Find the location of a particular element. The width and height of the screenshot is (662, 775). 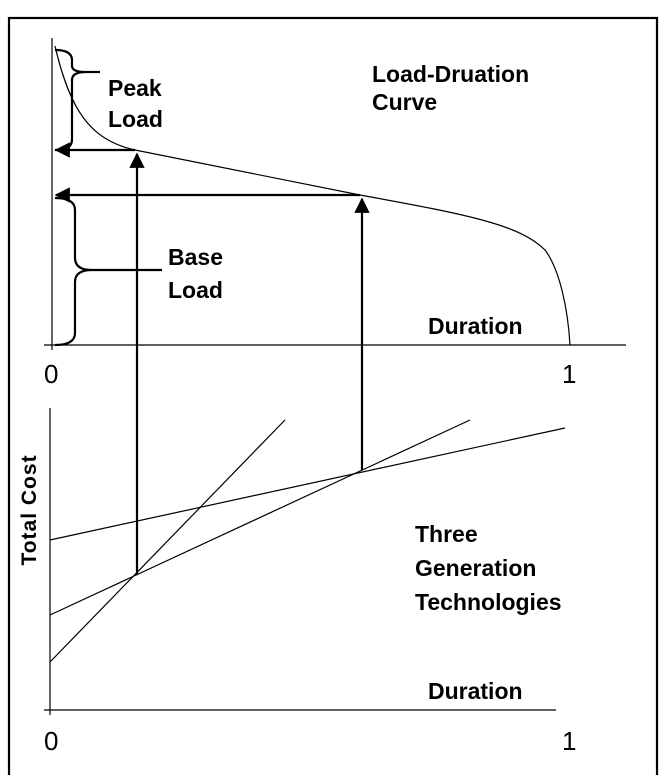

label: Three is located at coordinates (446, 534).